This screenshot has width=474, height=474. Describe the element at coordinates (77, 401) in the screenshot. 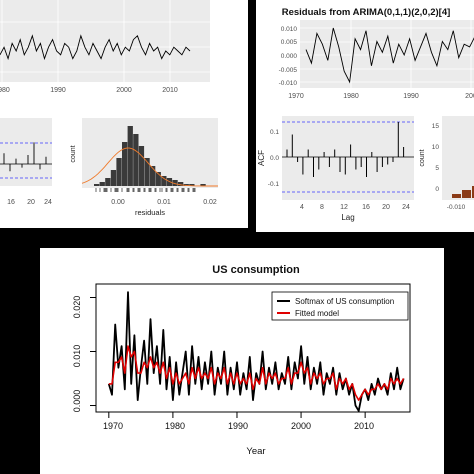

I see `ytick-0-label: 0.000` at that location.